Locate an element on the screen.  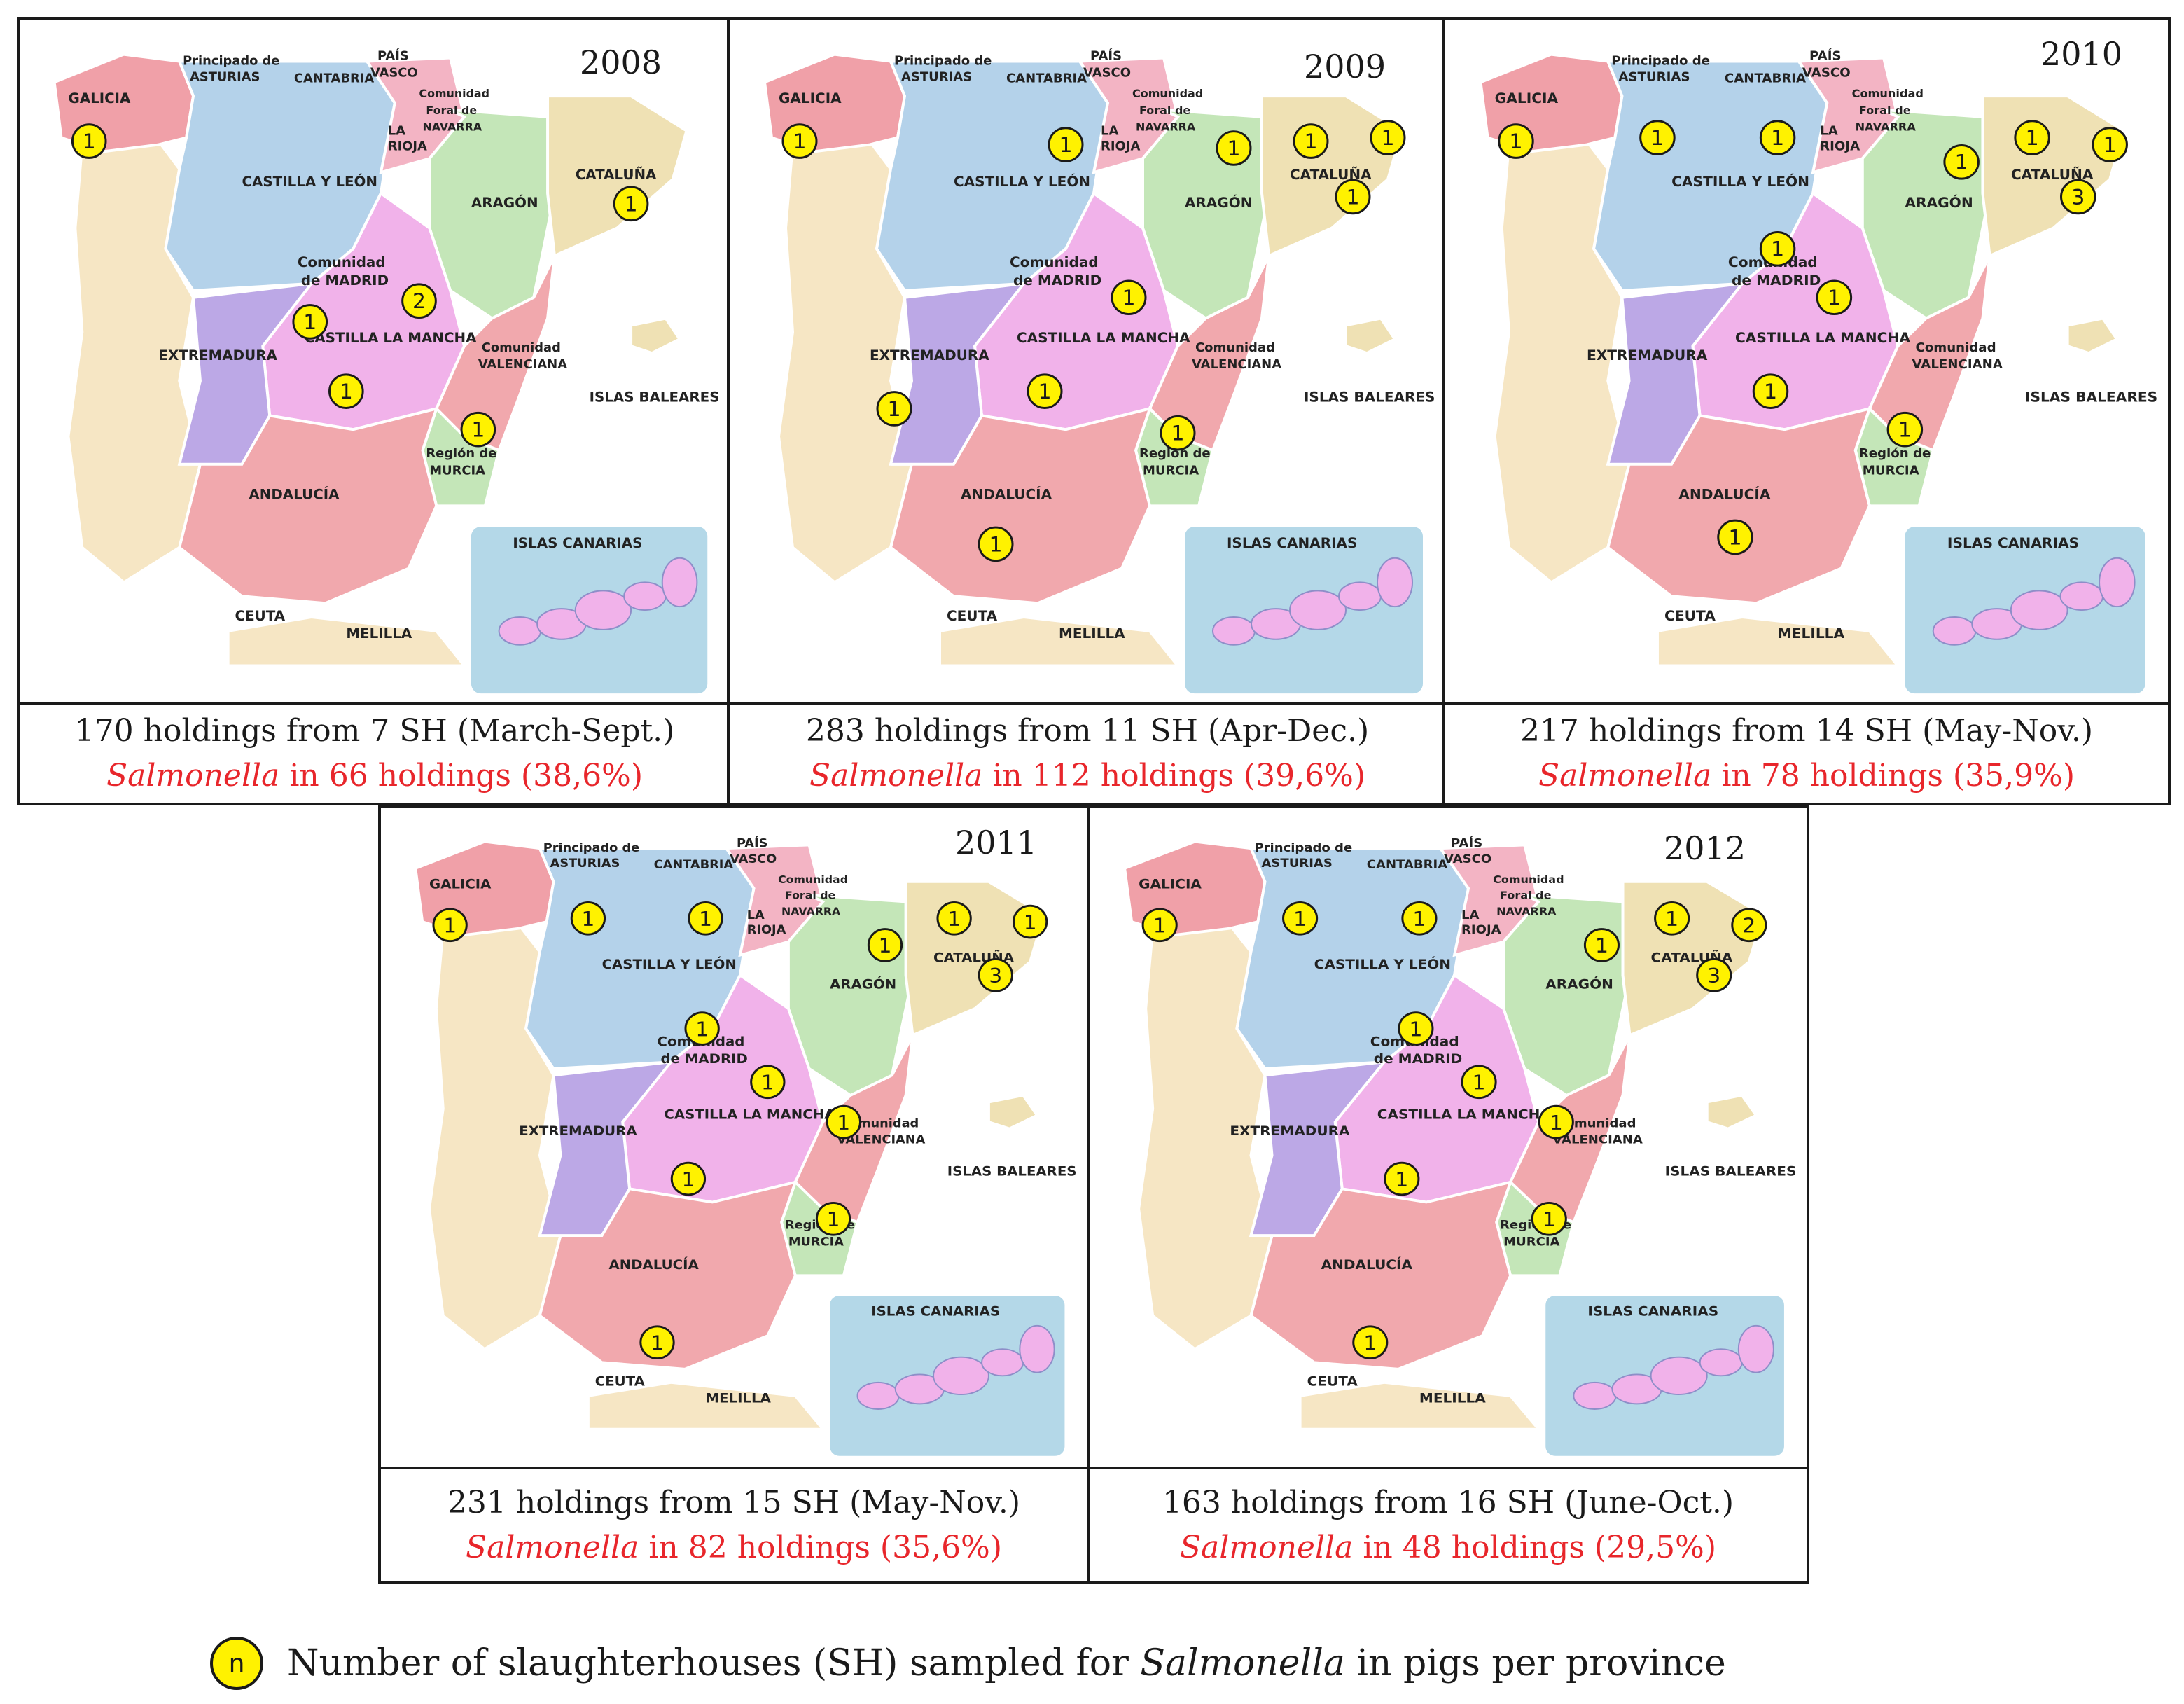
slaughterhouse-count-marker: 3 is located at coordinates (2078, 197).